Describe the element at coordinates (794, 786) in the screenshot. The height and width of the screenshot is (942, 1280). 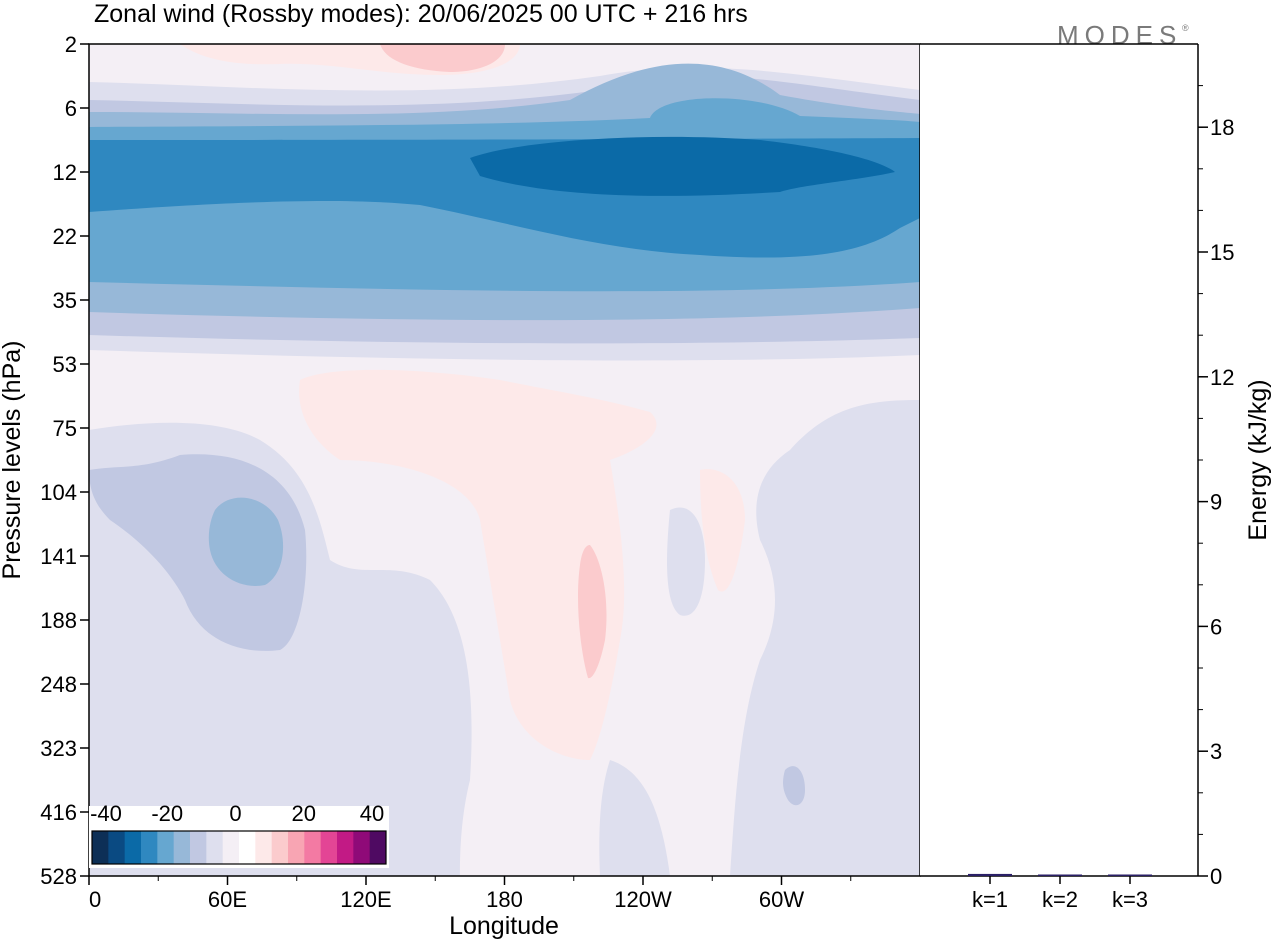
I see `contour-minus10-east` at that location.